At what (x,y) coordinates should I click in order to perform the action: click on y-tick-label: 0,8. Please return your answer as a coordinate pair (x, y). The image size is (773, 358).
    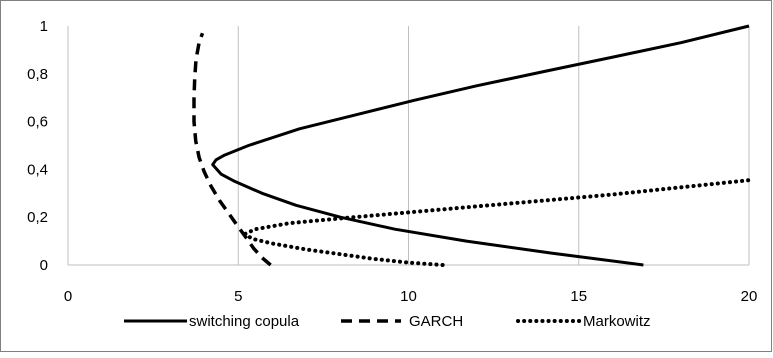
    Looking at the image, I should click on (37, 74).